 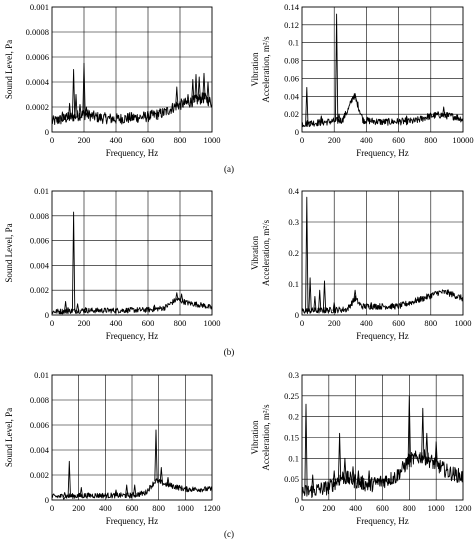 What do you see at coordinates (229, 169) in the screenshot?
I see `caption-0: (a)` at bounding box center [229, 169].